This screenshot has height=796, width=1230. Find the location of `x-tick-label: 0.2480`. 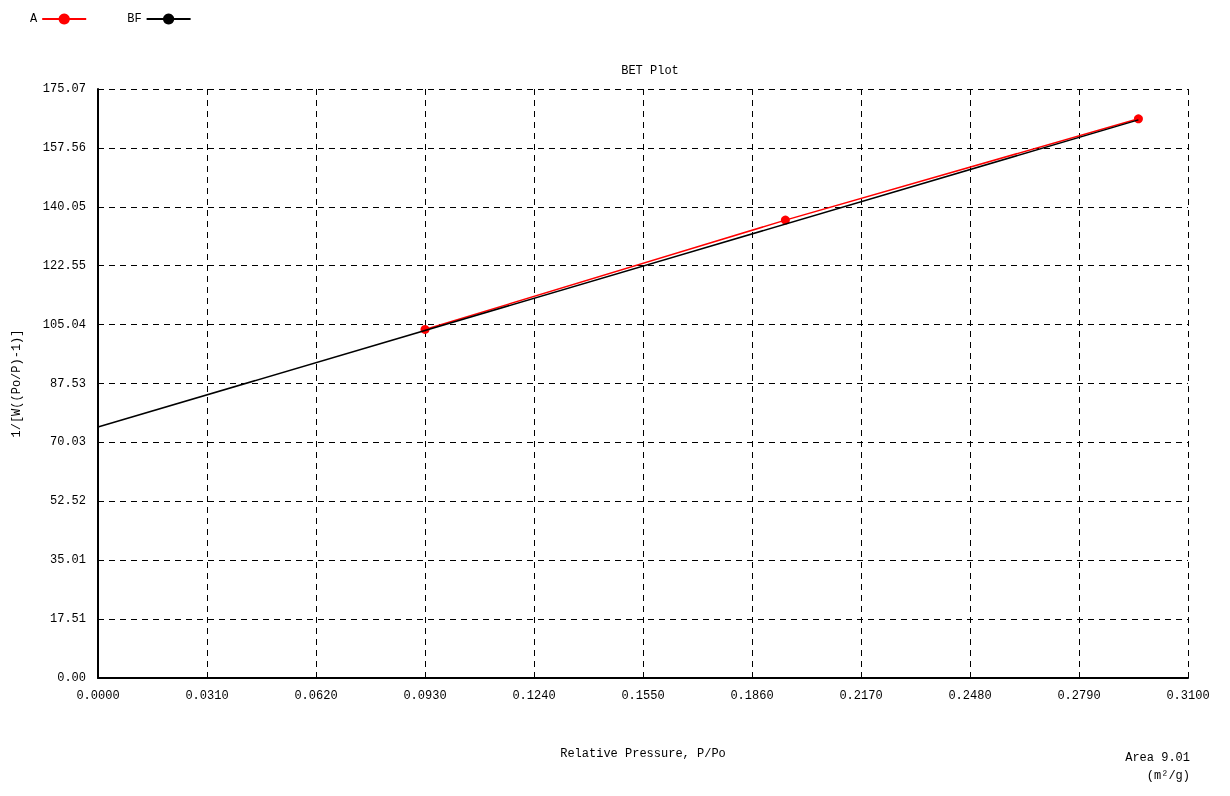

x-tick-label: 0.2480 is located at coordinates (970, 696).